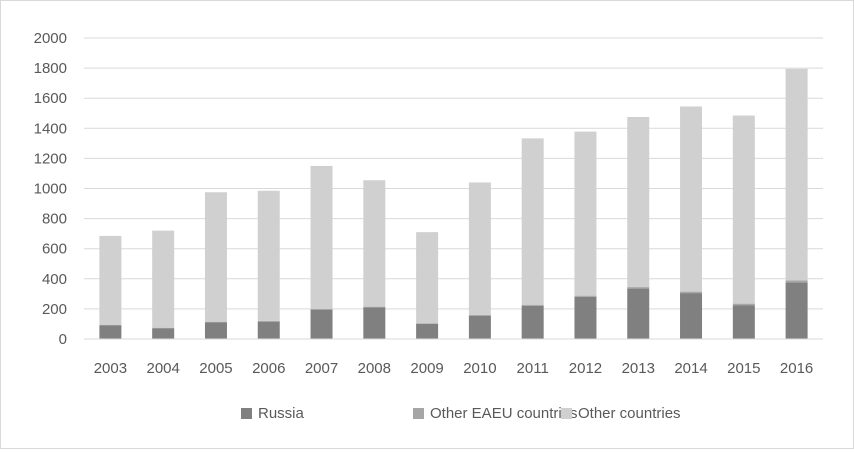 This screenshot has height=453, width=854. What do you see at coordinates (50, 68) in the screenshot?
I see `y-tick-label: 1800` at bounding box center [50, 68].